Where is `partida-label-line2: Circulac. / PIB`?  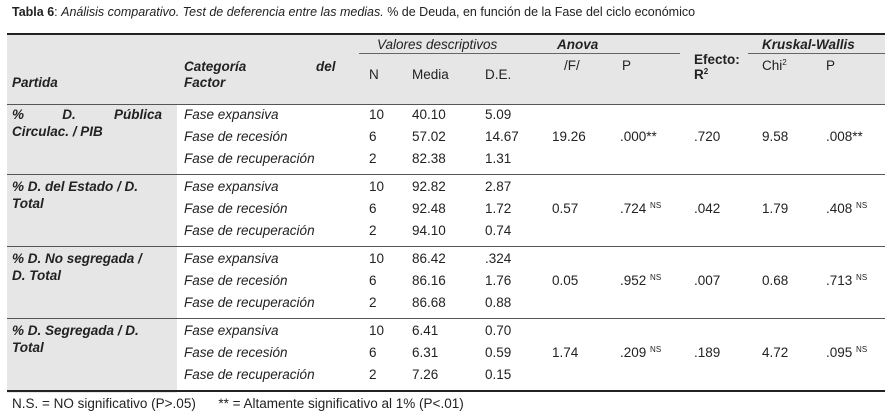
partida-label-line2: Circulac. / PIB is located at coordinates (57, 131).